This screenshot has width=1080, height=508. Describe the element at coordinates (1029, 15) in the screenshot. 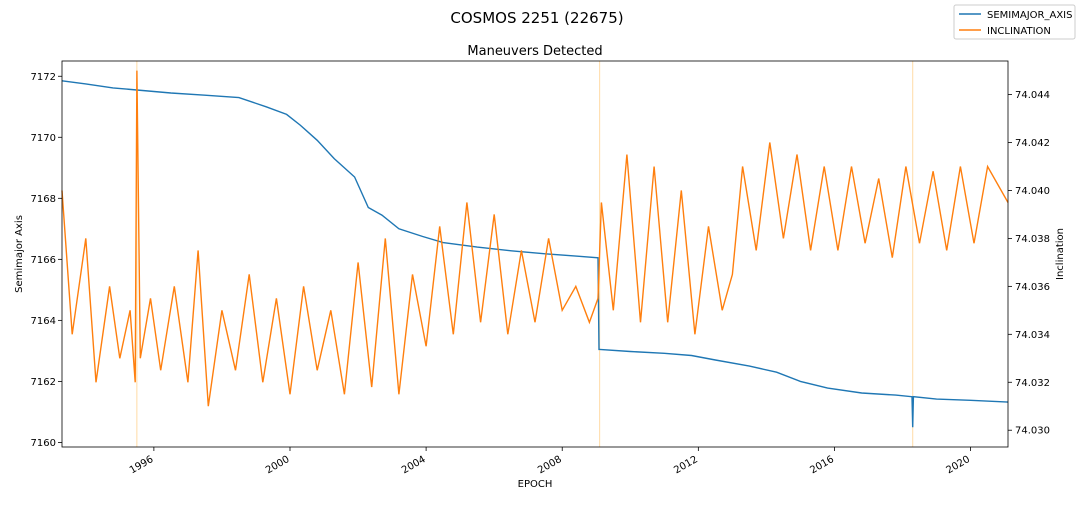

I see `legend-label-semimajor: SEMIMAJOR_AXIS` at that location.